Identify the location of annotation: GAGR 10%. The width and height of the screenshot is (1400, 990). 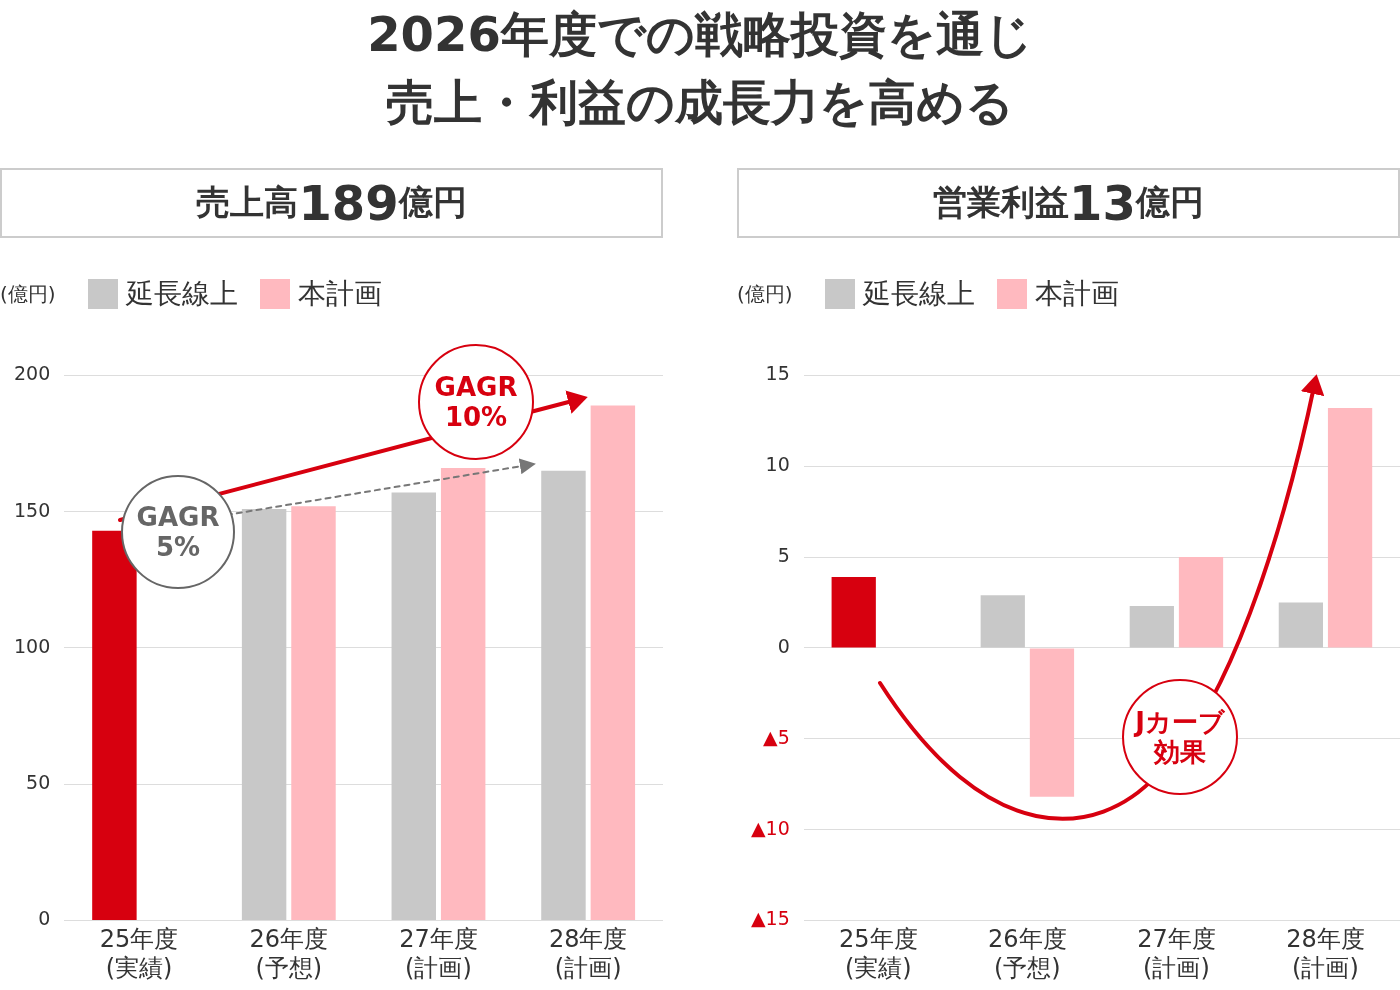
(476, 402).